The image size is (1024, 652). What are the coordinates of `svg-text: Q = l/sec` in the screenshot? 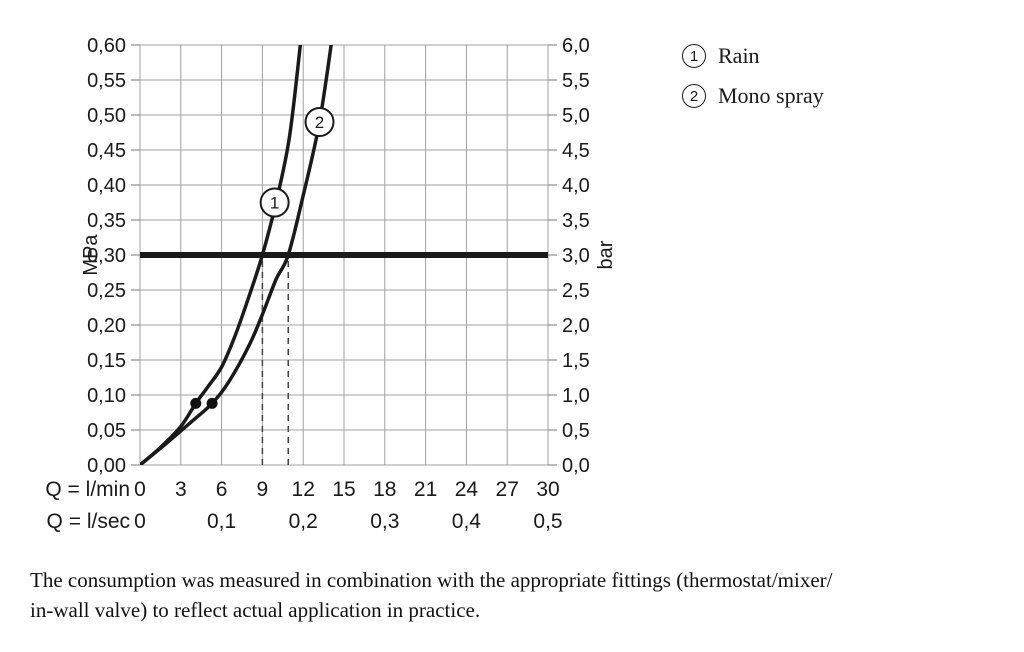 It's located at (88, 521).